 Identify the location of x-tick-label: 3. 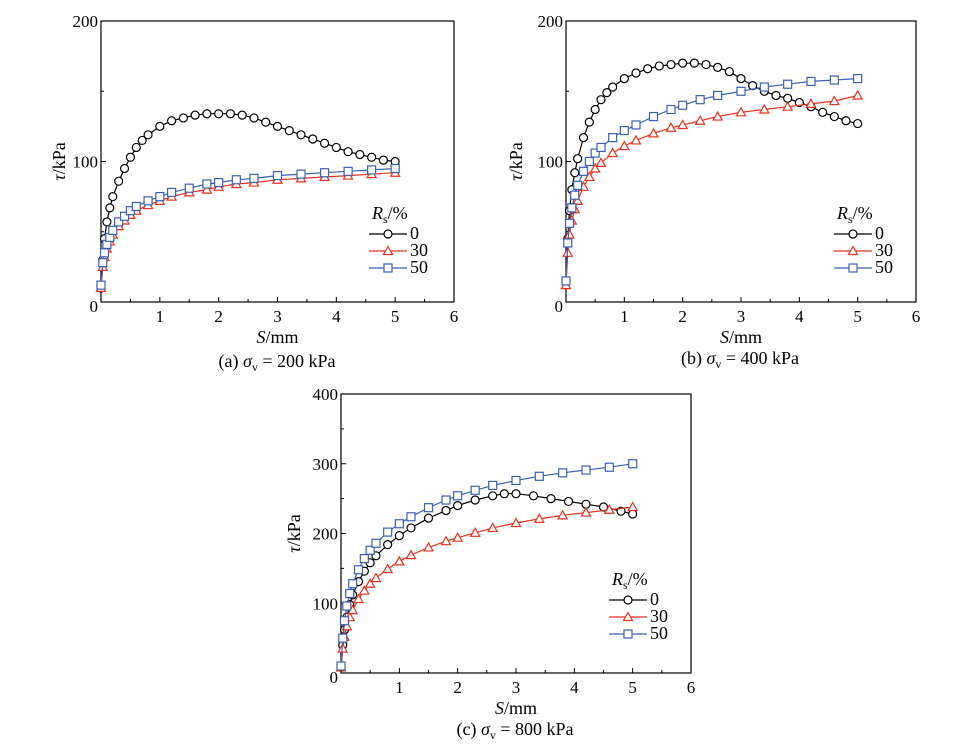
(277, 316).